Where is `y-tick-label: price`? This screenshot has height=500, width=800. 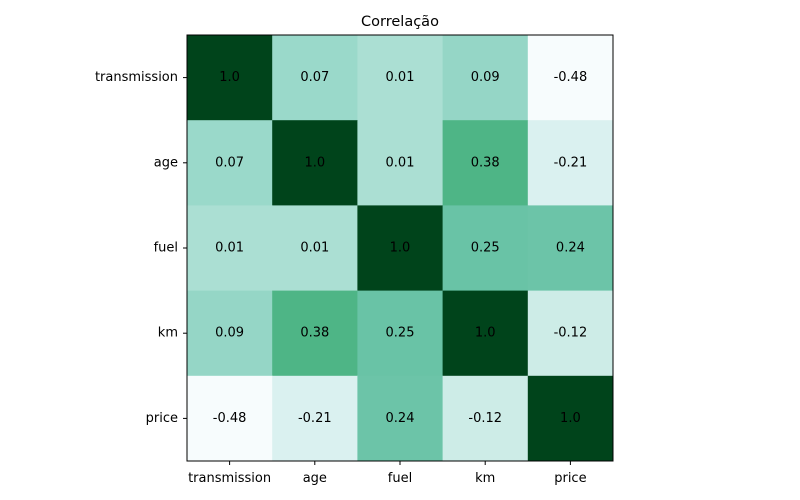 y-tick-label: price is located at coordinates (162, 418).